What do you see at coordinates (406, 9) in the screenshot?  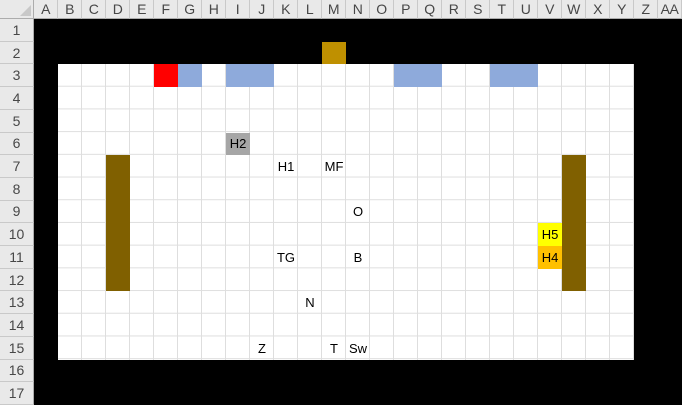 I see `column-header-P: P` at bounding box center [406, 9].